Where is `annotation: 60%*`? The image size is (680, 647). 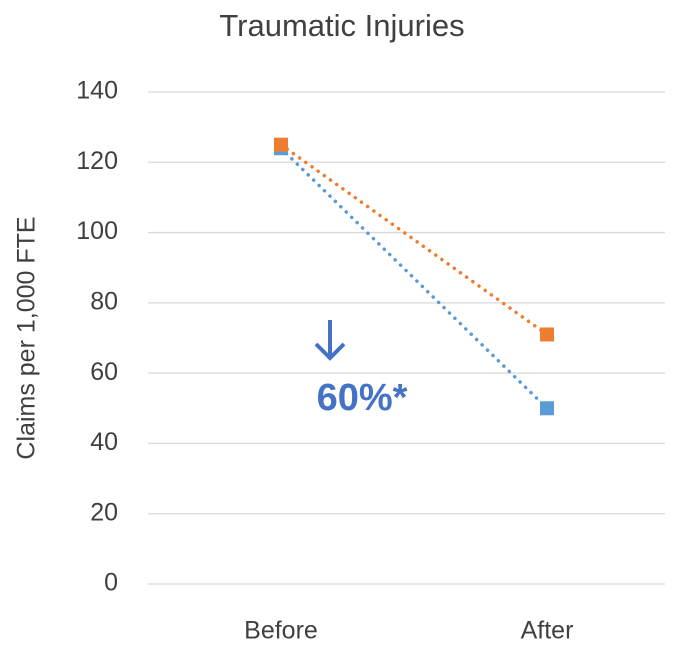 annotation: 60%* is located at coordinates (362, 398).